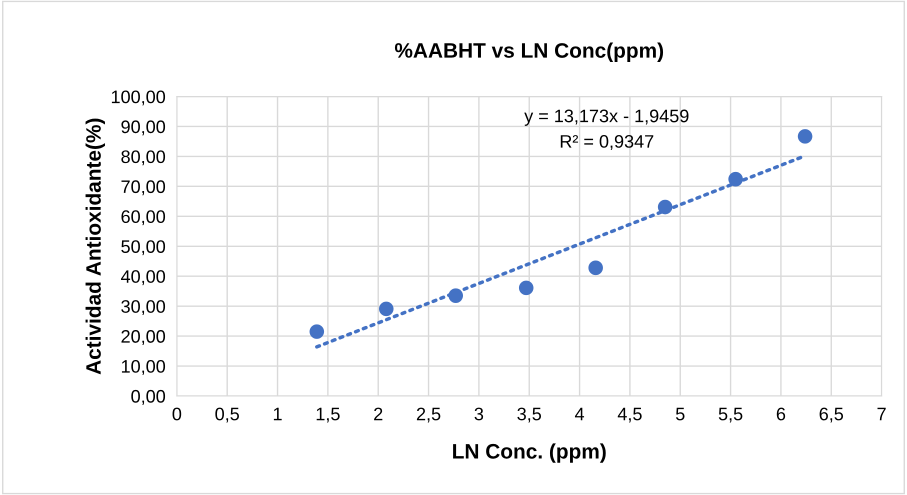 This screenshot has width=907, height=495. I want to click on x-tick-label: 4,5, so click(630, 415).